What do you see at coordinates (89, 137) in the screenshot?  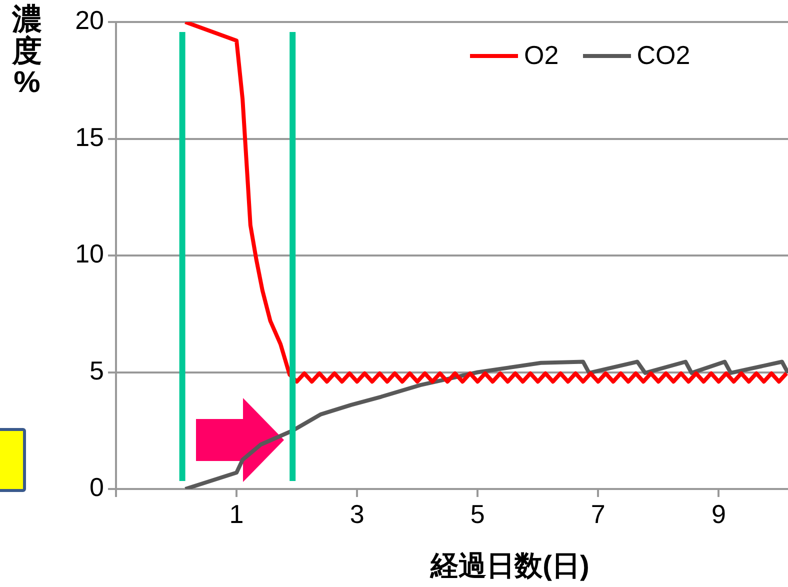 I see `y-tick-label: 15` at bounding box center [89, 137].